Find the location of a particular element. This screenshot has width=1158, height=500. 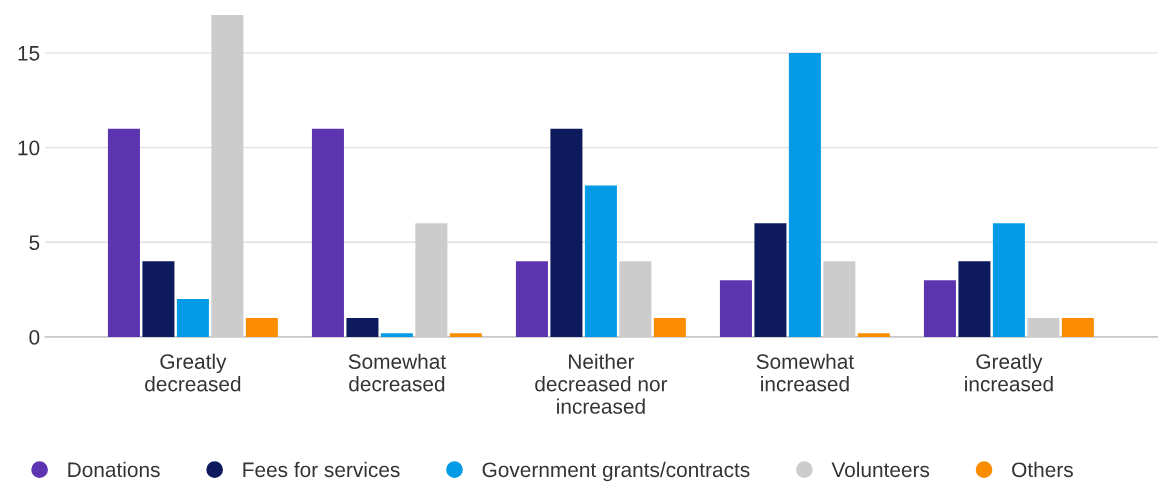

x-tick-label: Somewhat increased is located at coordinates (805, 372).